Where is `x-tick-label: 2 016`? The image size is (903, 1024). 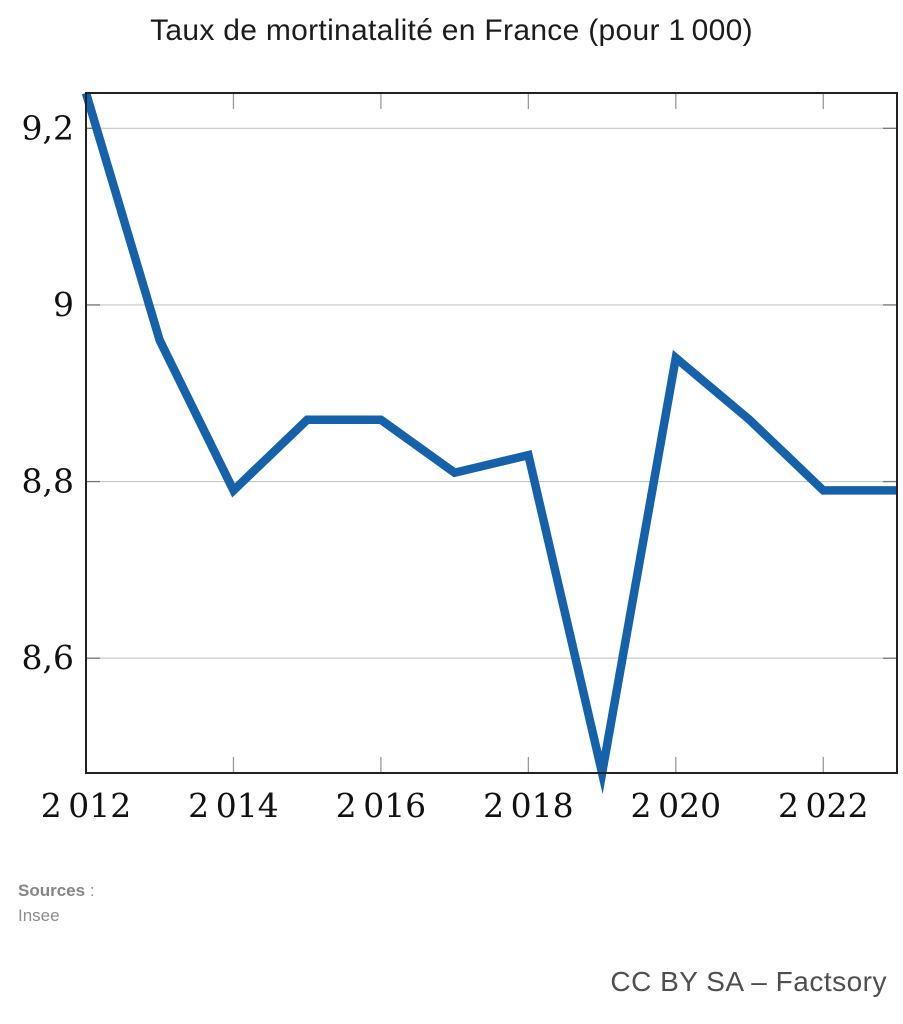
x-tick-label: 2 016 is located at coordinates (381, 805).